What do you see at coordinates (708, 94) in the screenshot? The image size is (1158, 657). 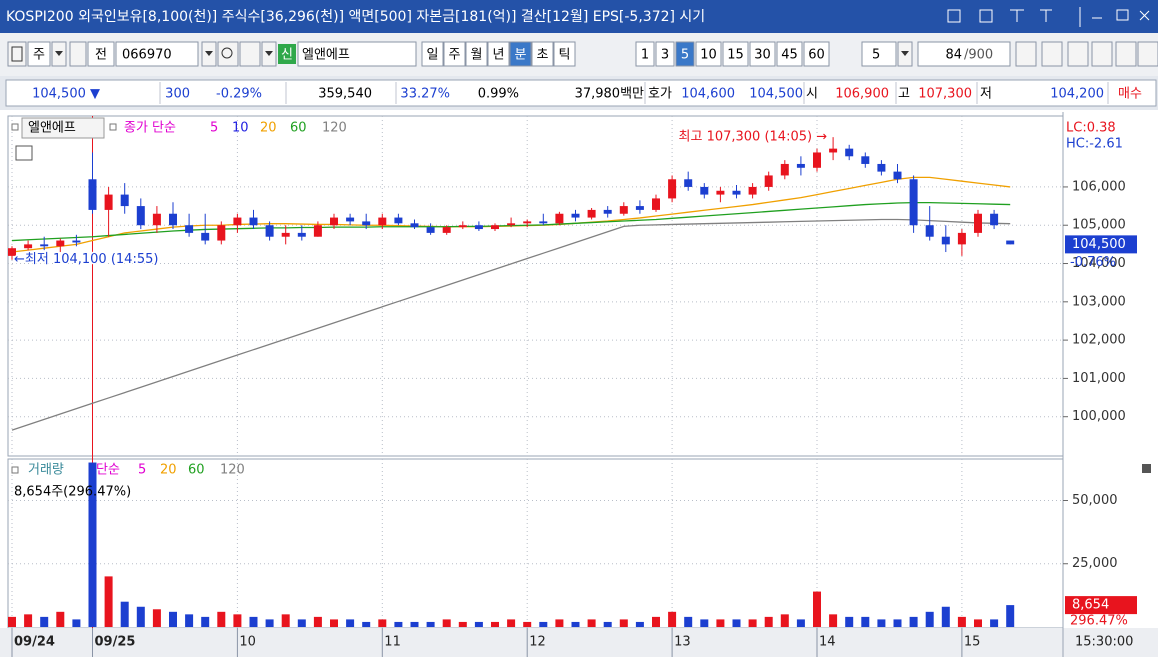 I see `quote-item: 104,600` at bounding box center [708, 94].